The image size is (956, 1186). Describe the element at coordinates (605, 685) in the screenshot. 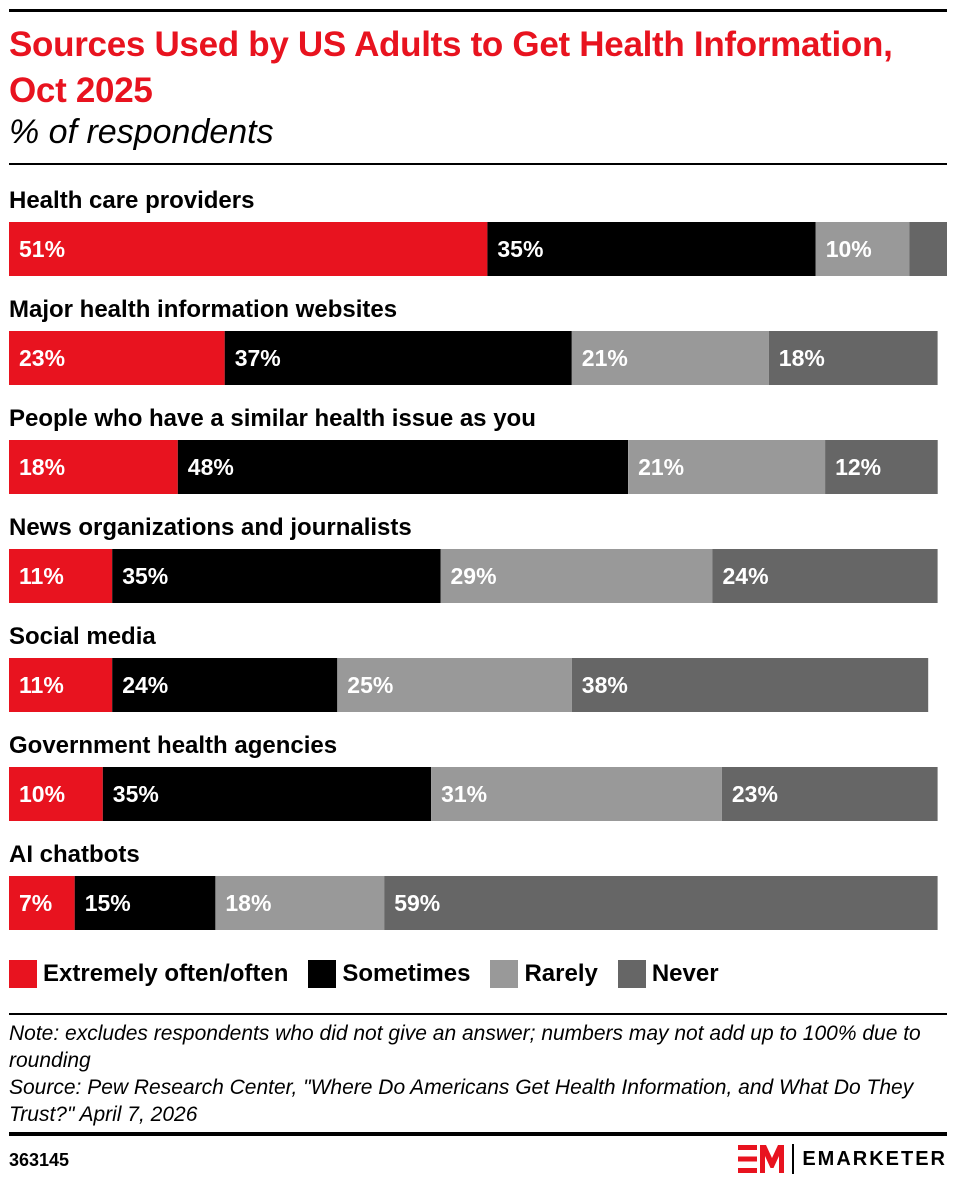

I see `data-label: 38%` at that location.